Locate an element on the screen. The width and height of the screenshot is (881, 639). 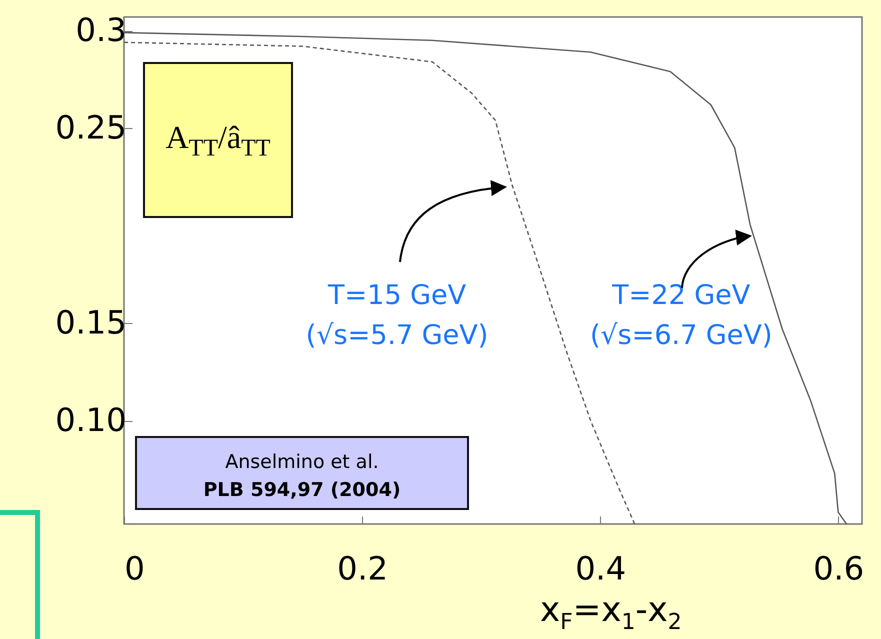
citation-box: Anselmino et al. PLB 594,97 (2004) is located at coordinates (302, 473).